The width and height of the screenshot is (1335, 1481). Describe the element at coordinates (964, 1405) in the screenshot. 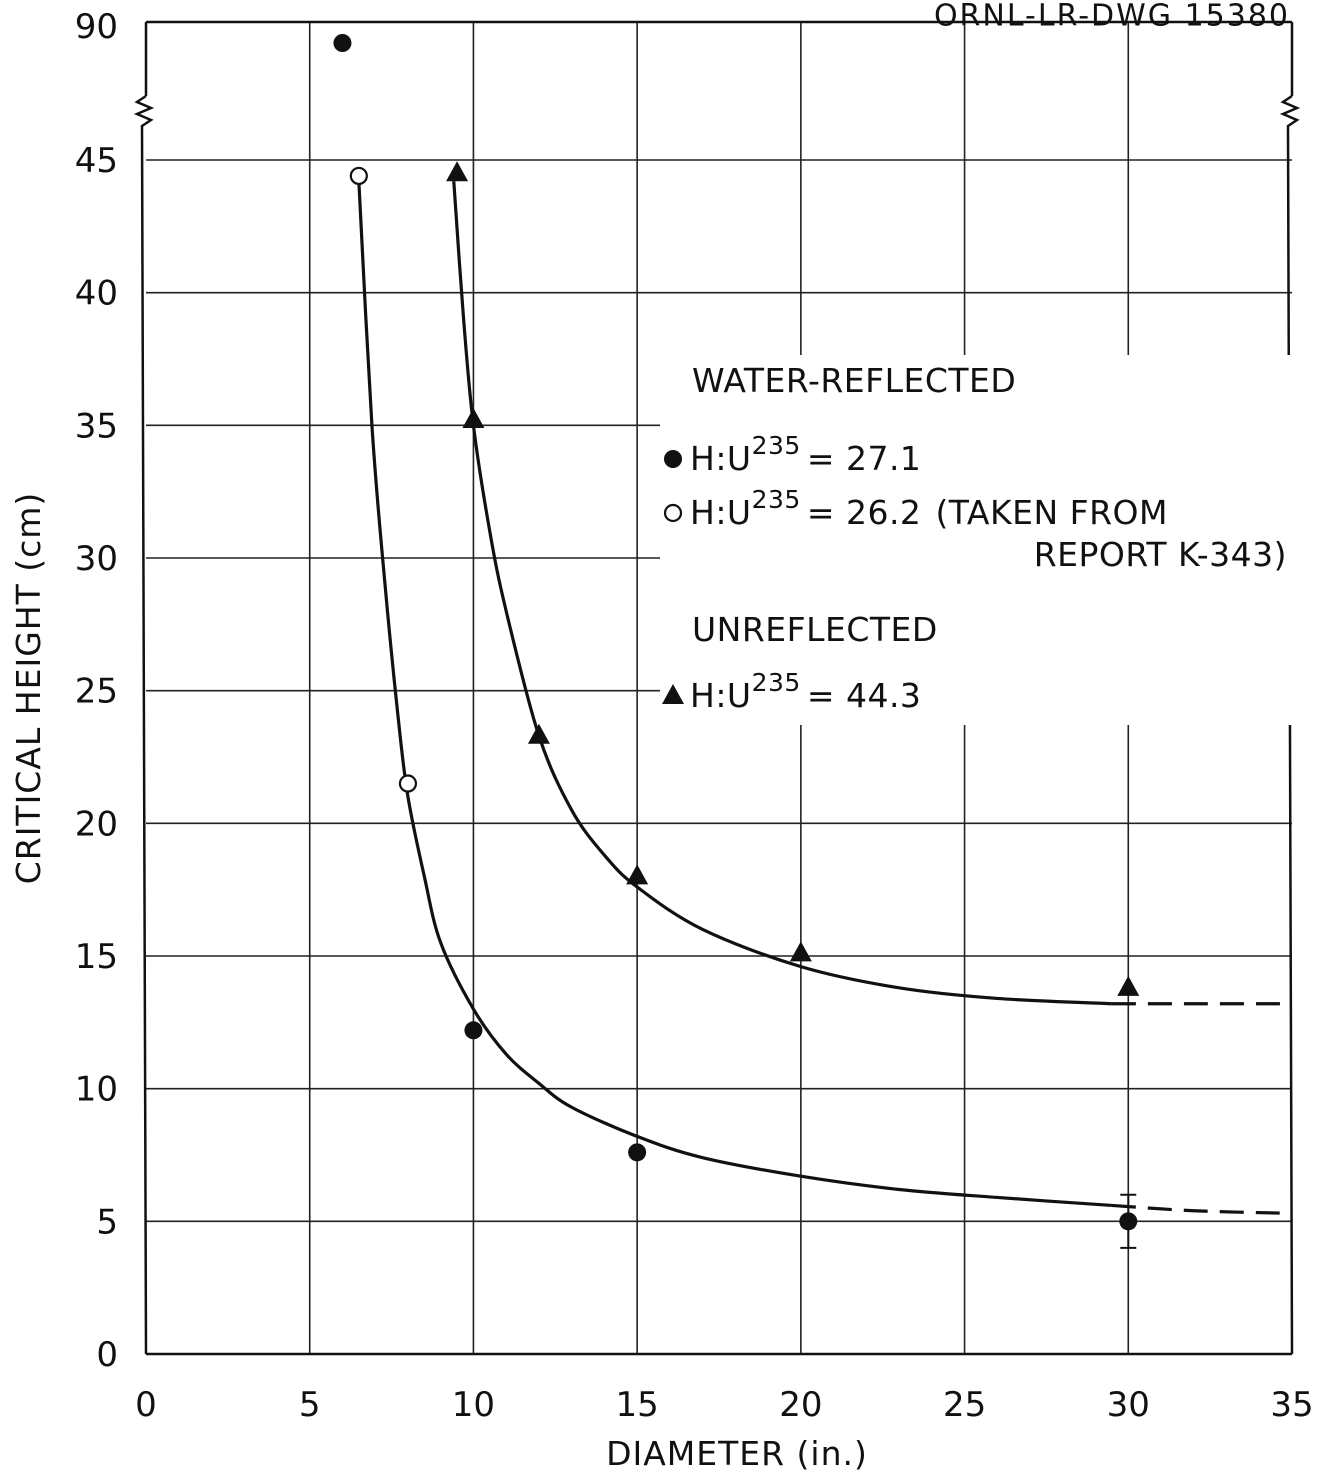

I see `x-tick-label: 25` at that location.